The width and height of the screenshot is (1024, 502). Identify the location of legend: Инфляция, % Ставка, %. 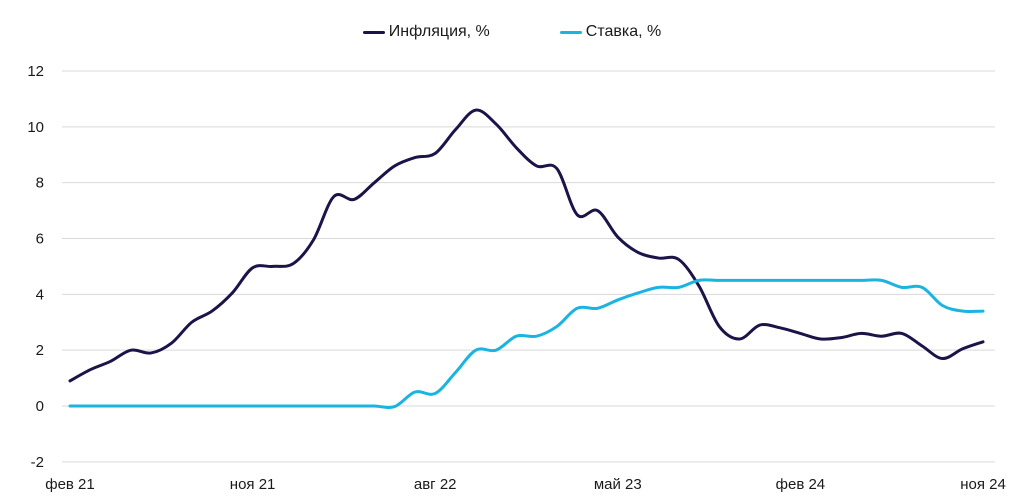
(512, 32).